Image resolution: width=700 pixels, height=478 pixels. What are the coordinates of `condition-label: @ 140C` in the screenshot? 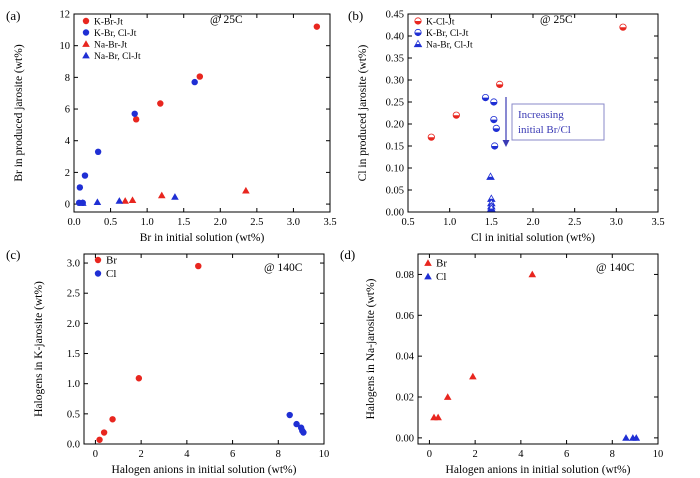 It's located at (283, 268).